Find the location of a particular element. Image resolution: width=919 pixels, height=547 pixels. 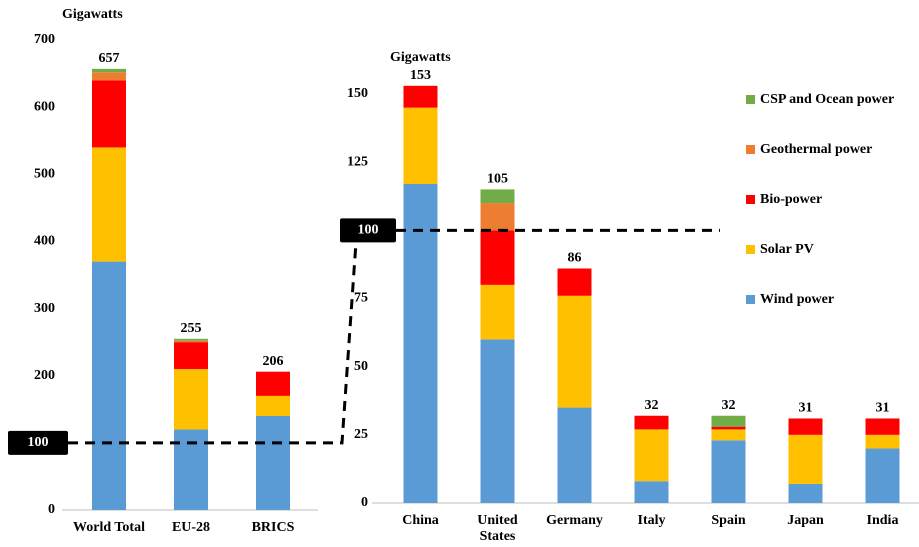

legend-label: Wind power is located at coordinates (797, 299).